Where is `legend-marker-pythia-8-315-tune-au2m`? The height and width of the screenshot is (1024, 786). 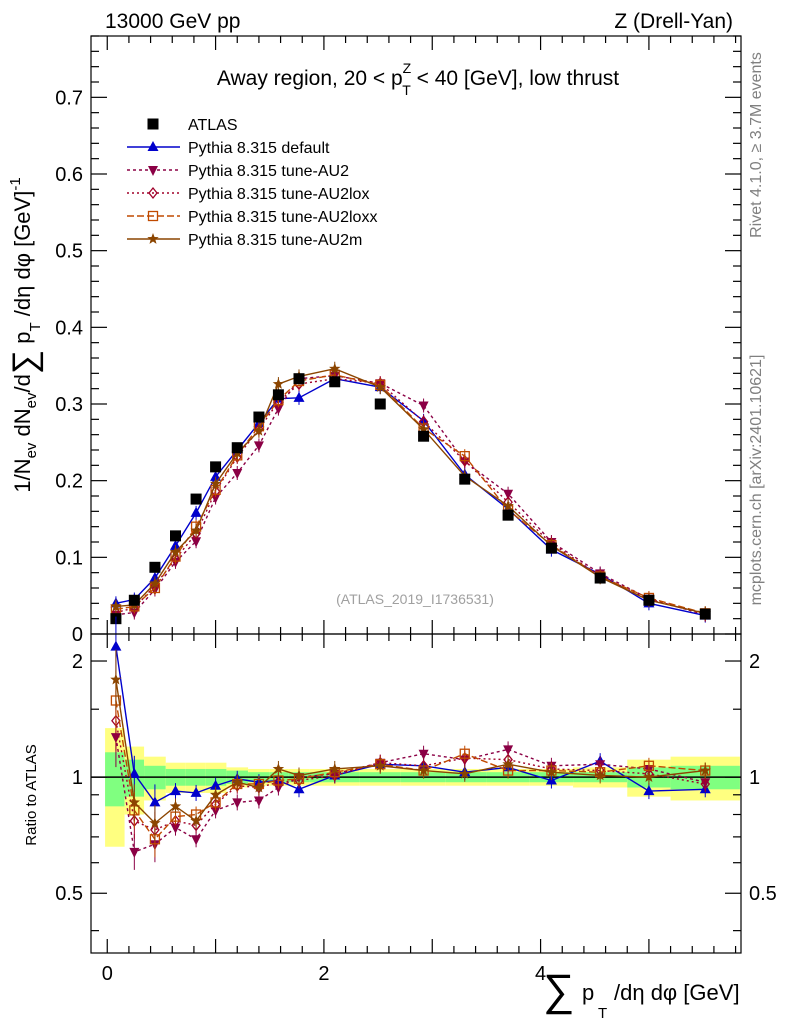
legend-marker-pythia-8-315-tune-au2m is located at coordinates (153, 238).